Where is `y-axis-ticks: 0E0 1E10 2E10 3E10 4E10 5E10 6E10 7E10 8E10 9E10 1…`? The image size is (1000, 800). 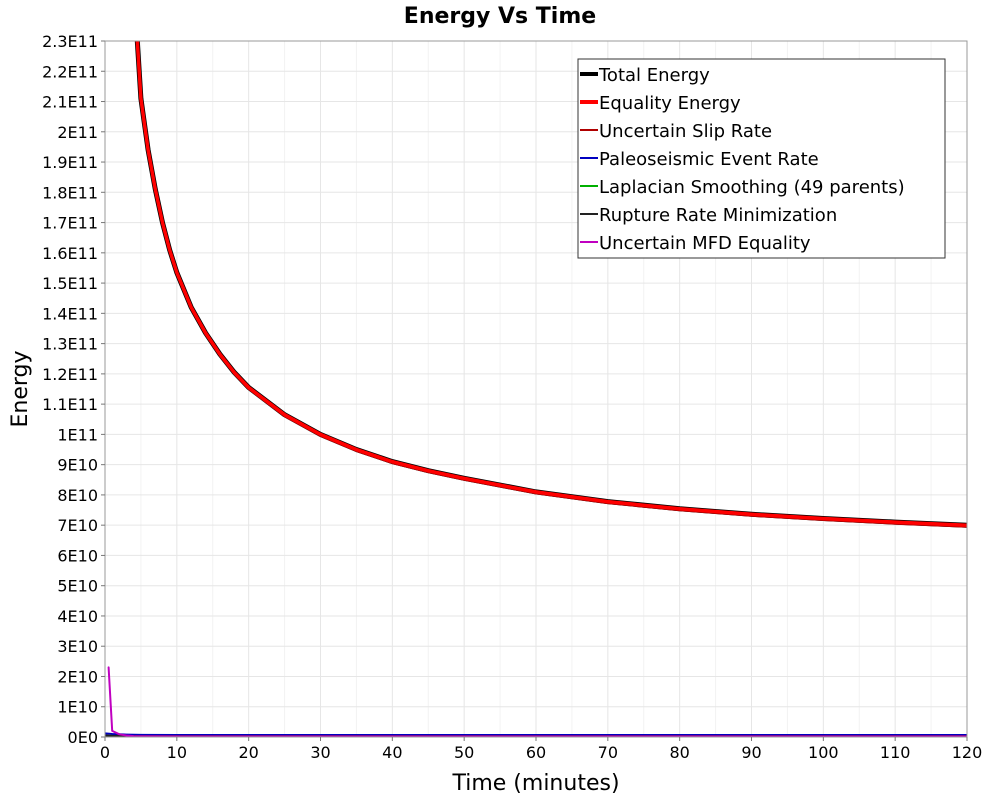 y-axis-ticks: 0E0 1E10 2E10 3E10 4E10 5E10 6E10 7E10 8E10 9E10 1… is located at coordinates (73, 389).